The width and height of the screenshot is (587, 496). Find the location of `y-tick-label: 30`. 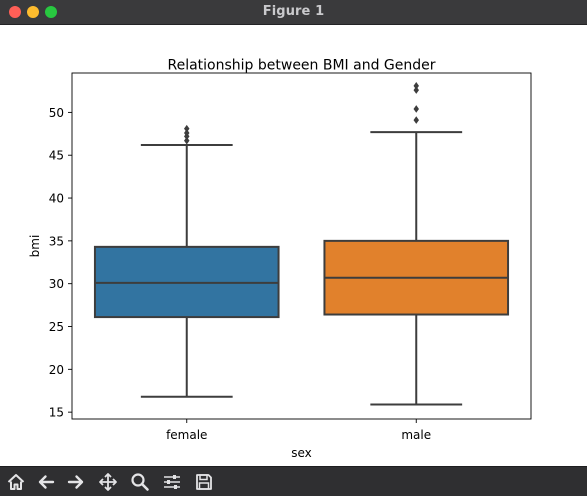

y-tick-label: 30 is located at coordinates (56, 284).